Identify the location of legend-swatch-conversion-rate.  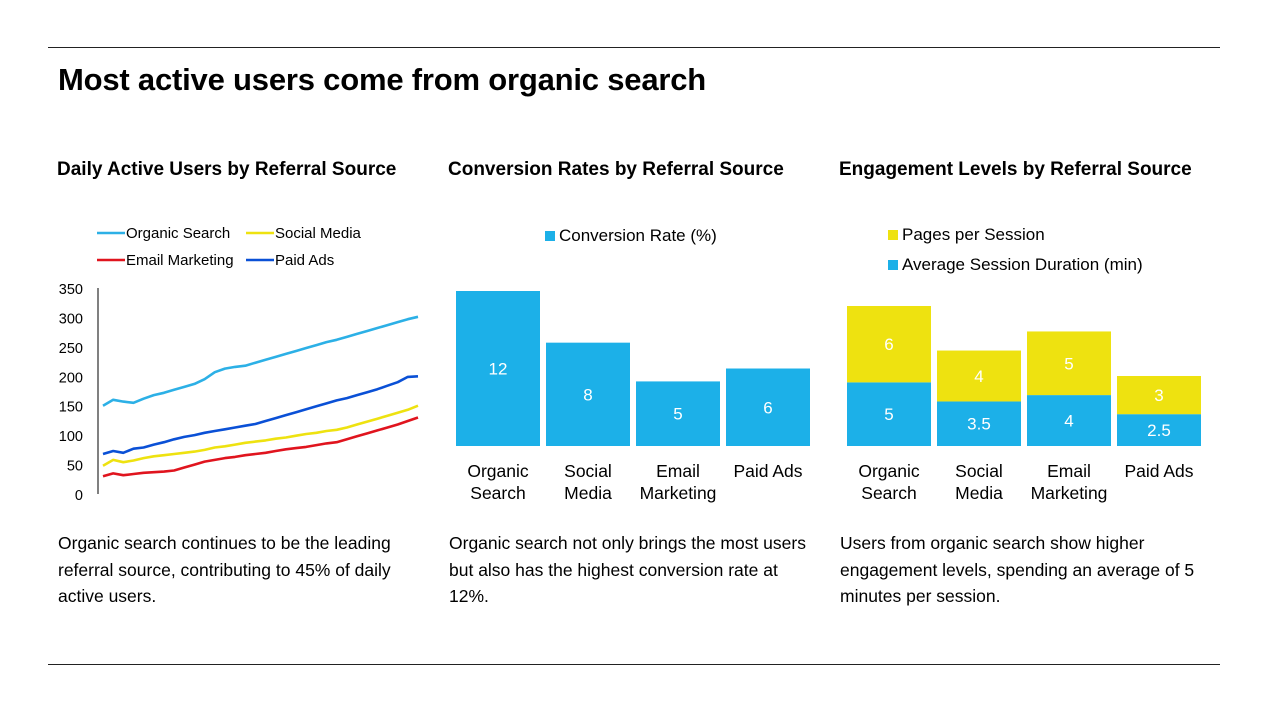
(550, 236).